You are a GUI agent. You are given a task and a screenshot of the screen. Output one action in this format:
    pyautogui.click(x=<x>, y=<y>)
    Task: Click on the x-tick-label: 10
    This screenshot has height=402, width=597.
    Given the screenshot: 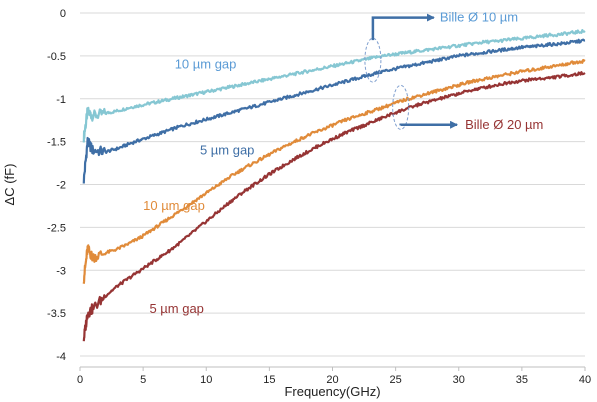 What is the action you would take?
    pyautogui.click(x=206, y=380)
    